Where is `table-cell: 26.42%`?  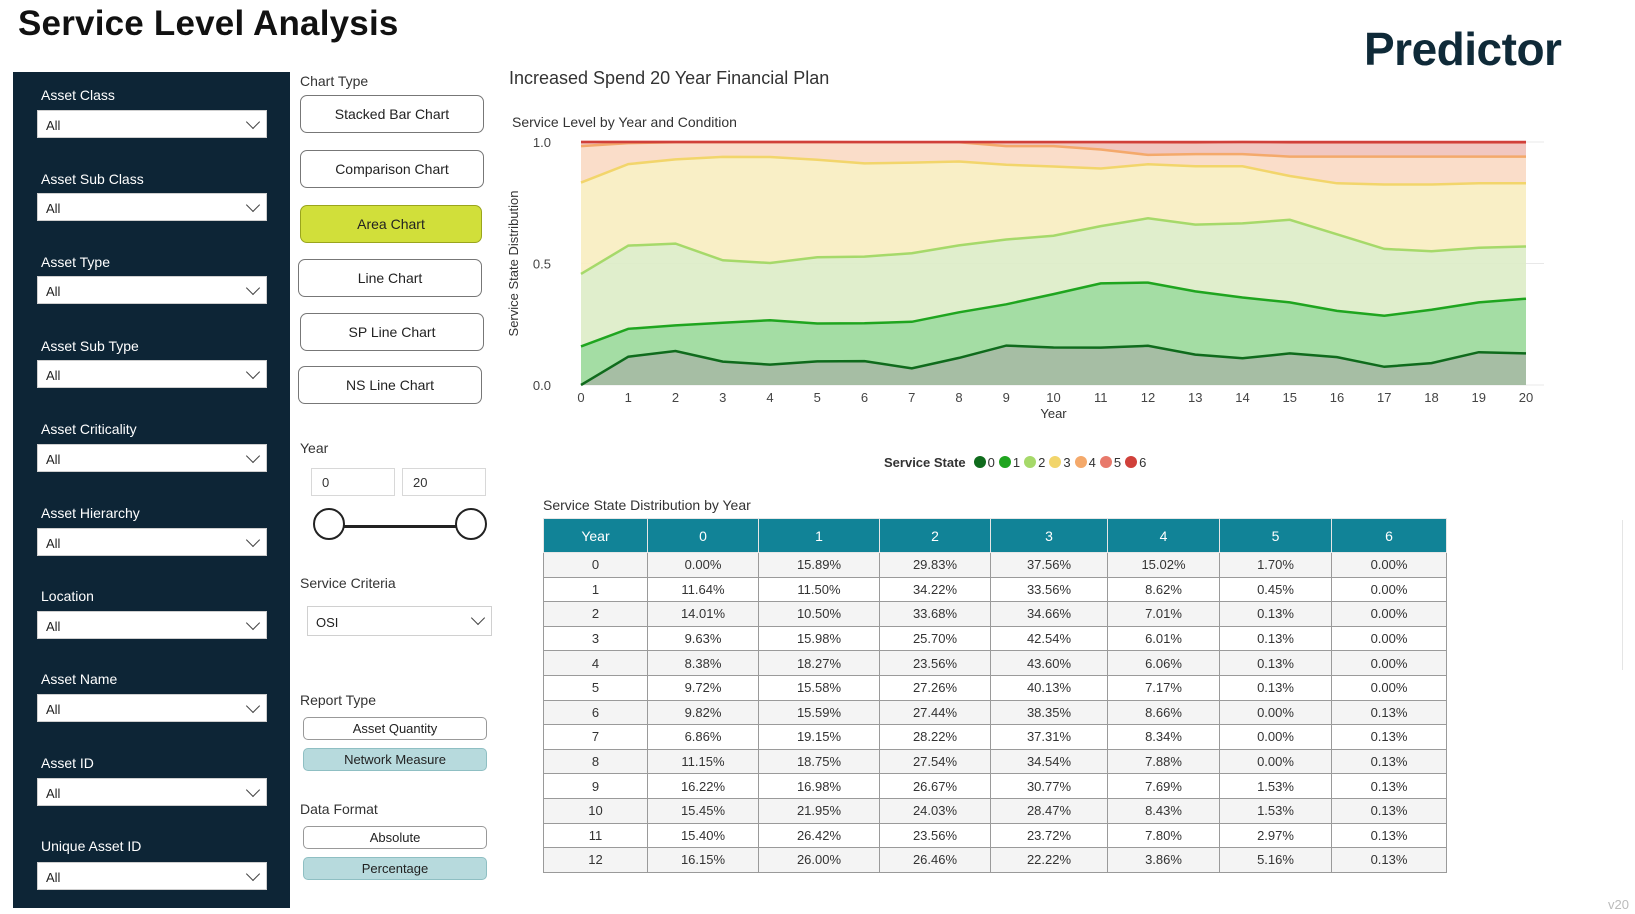 table-cell: 26.42% is located at coordinates (819, 835).